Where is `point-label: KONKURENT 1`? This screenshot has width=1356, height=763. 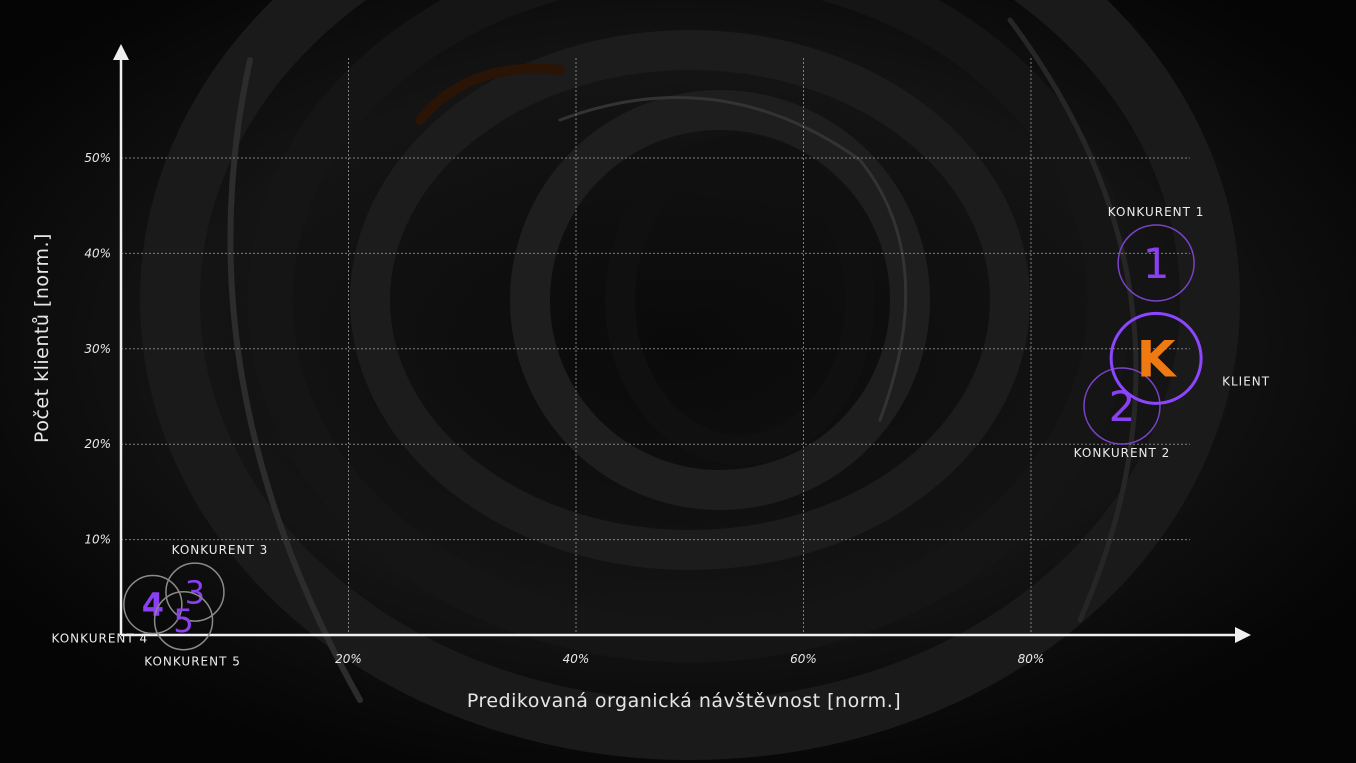 point-label: KONKURENT 1 is located at coordinates (1156, 212).